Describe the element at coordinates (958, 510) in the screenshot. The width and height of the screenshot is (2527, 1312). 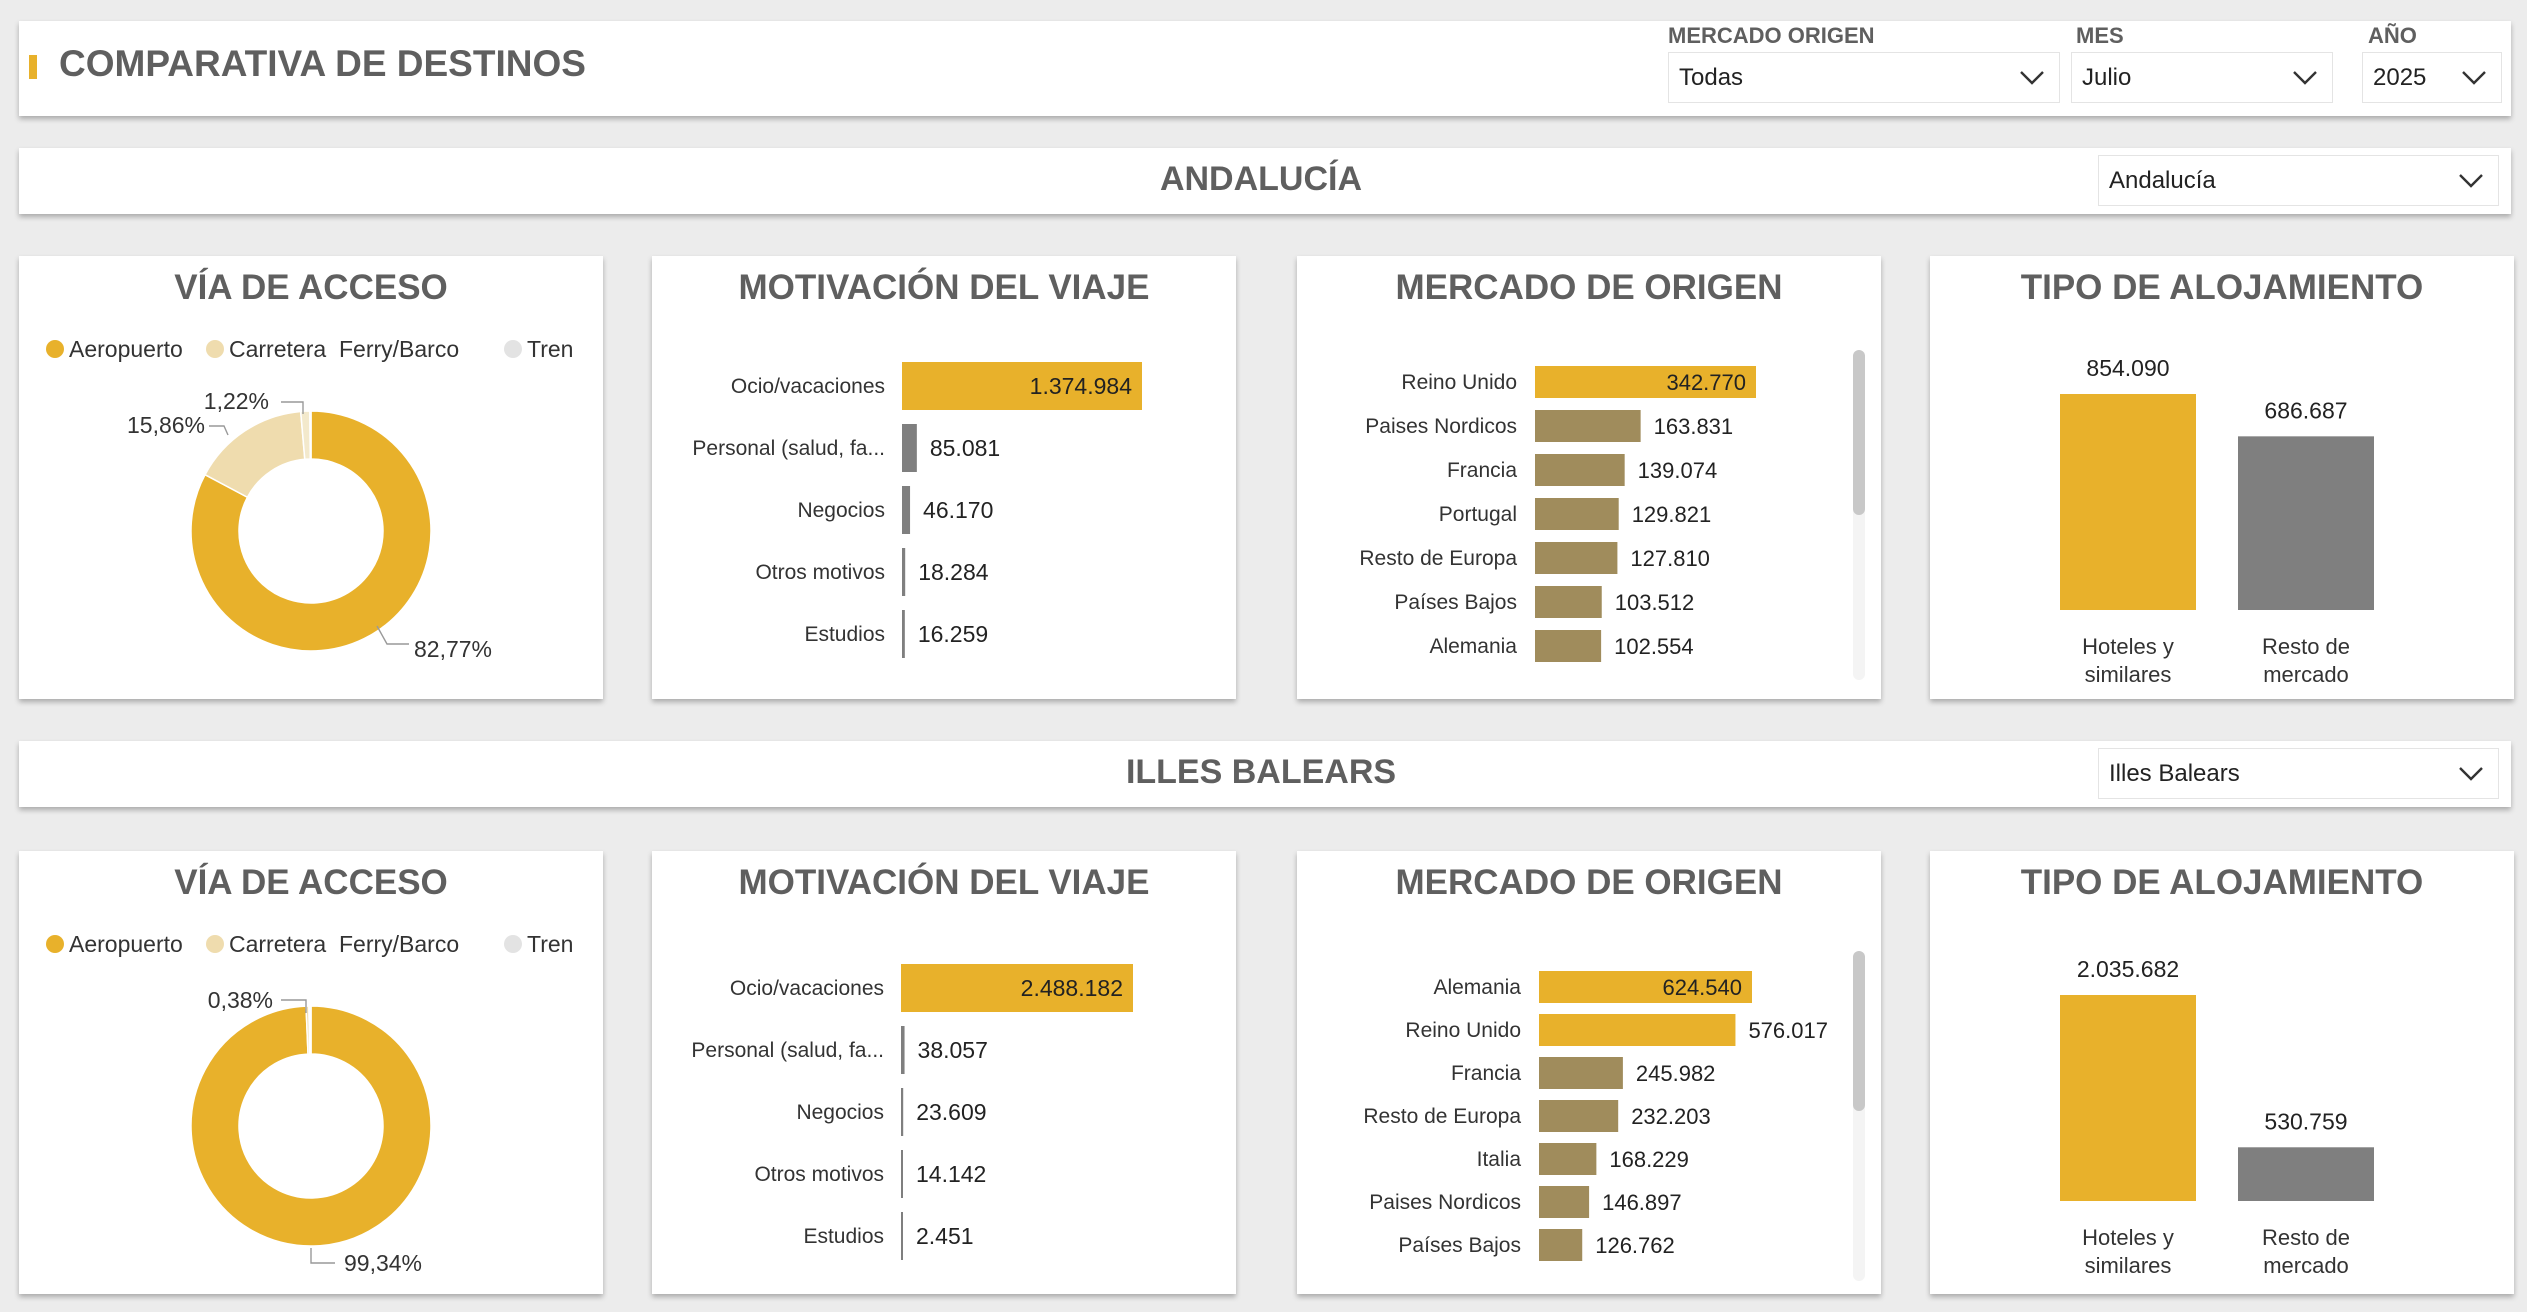
I see `value-label: 46.170` at that location.